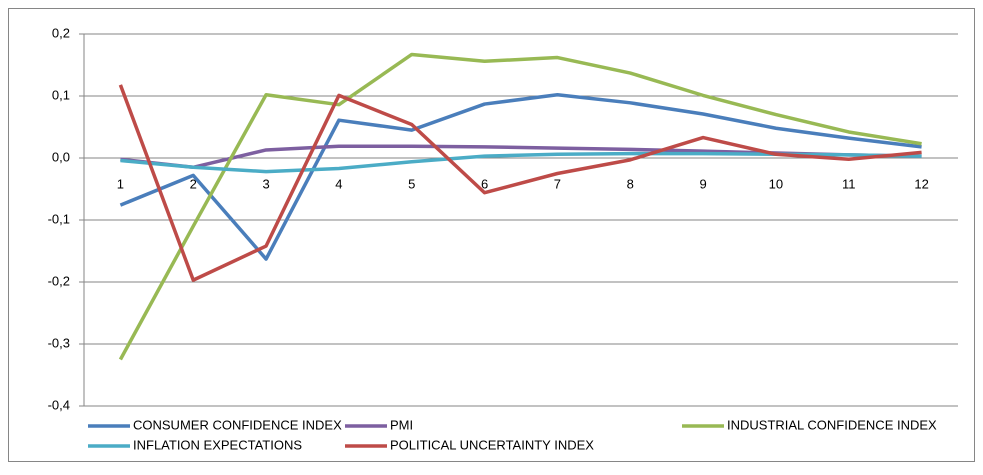 Image resolution: width=983 pixels, height=475 pixels. I want to click on y-tick-label: 0,1, so click(61, 94).